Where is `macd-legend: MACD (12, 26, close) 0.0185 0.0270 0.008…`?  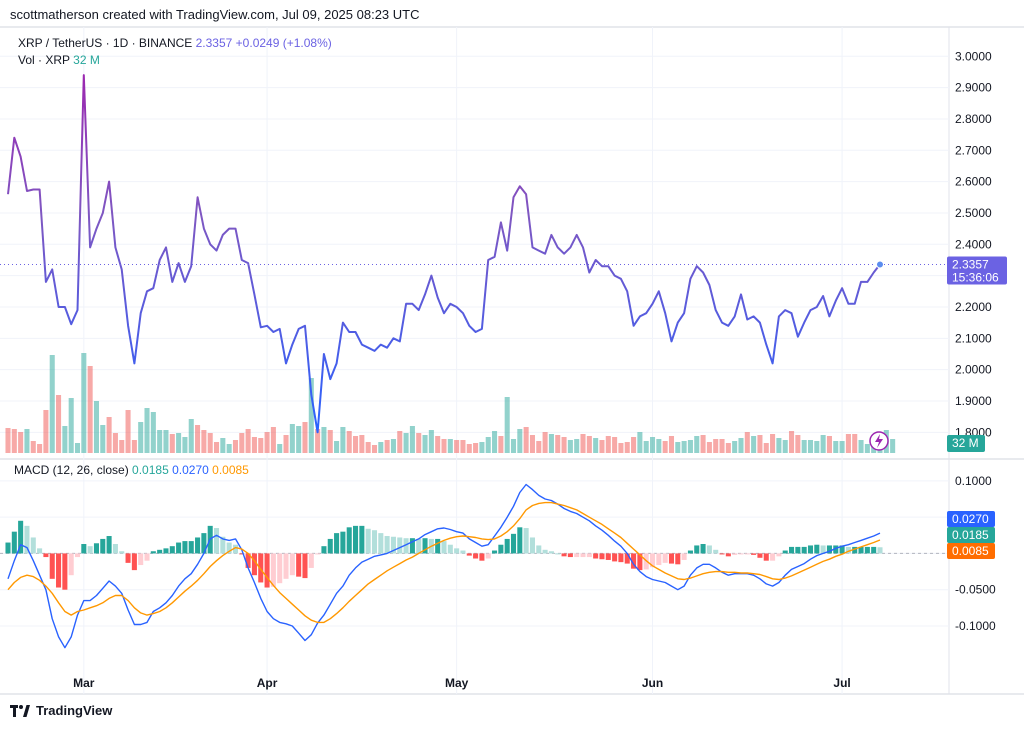
macd-legend: MACD (12, 26, close) 0.0185 0.0270 0.008… is located at coordinates (131, 470).